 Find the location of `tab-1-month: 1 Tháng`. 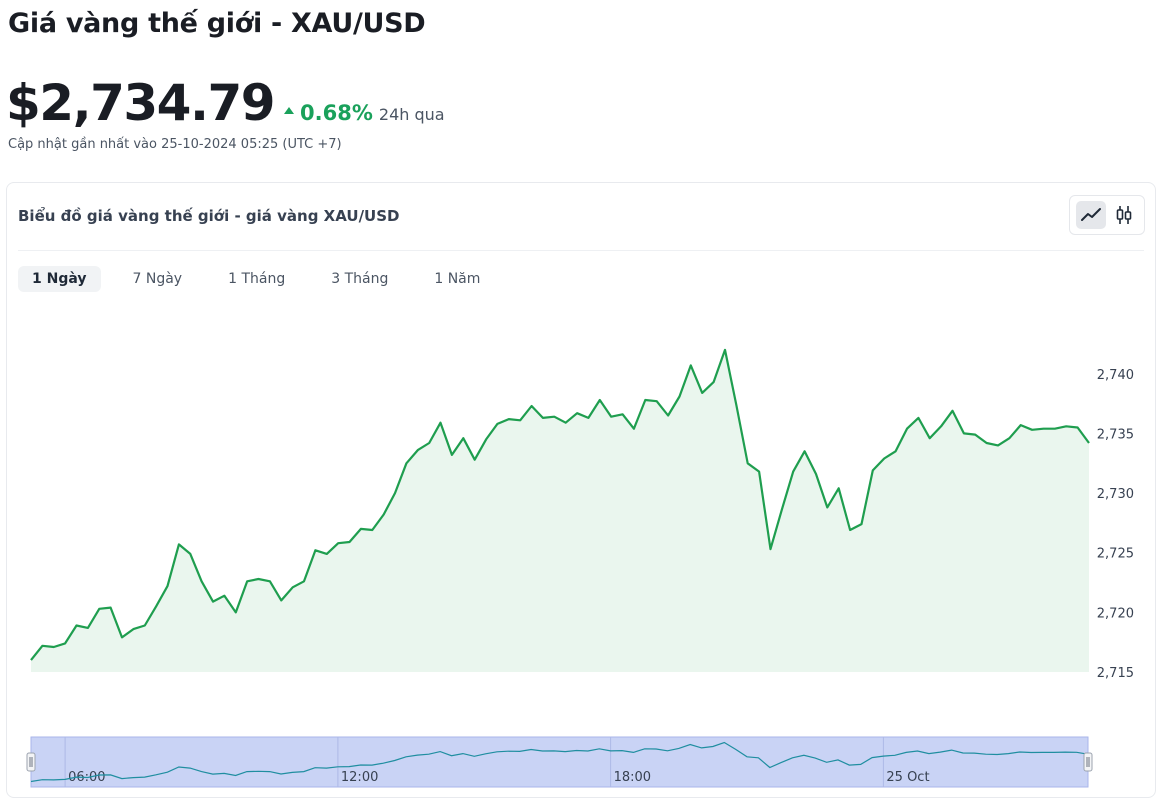

tab-1-month: 1 Tháng is located at coordinates (257, 279).